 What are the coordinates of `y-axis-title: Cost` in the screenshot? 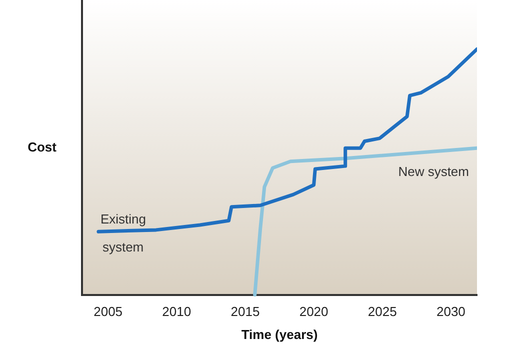 It's located at (43, 146).